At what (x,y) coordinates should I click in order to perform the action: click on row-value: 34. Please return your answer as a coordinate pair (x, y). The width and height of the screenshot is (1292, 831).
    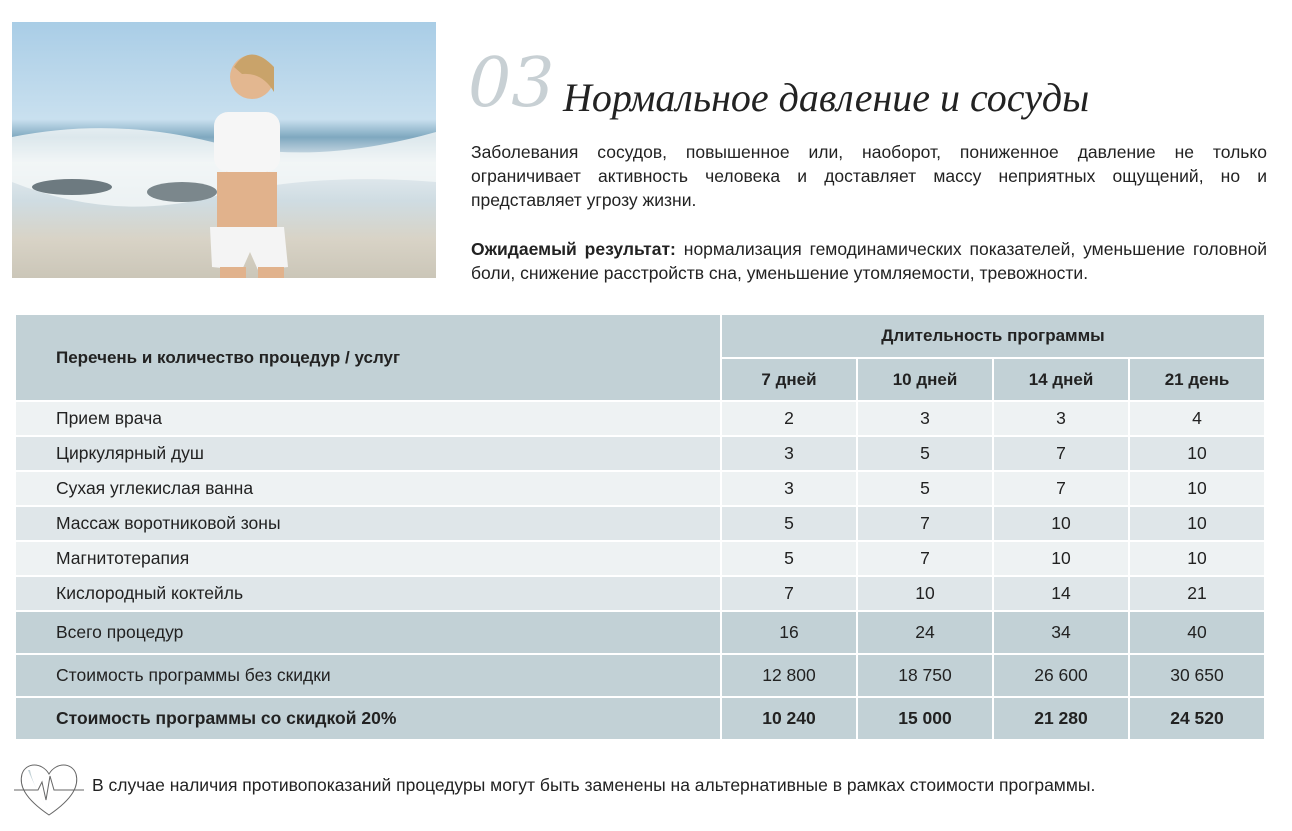
    Looking at the image, I should click on (1061, 632).